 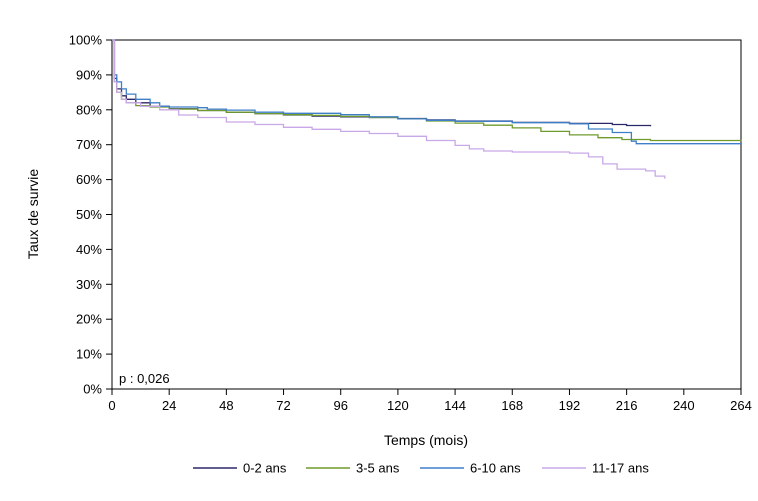 What do you see at coordinates (741, 405) in the screenshot?
I see `x-tick-label: 264` at bounding box center [741, 405].